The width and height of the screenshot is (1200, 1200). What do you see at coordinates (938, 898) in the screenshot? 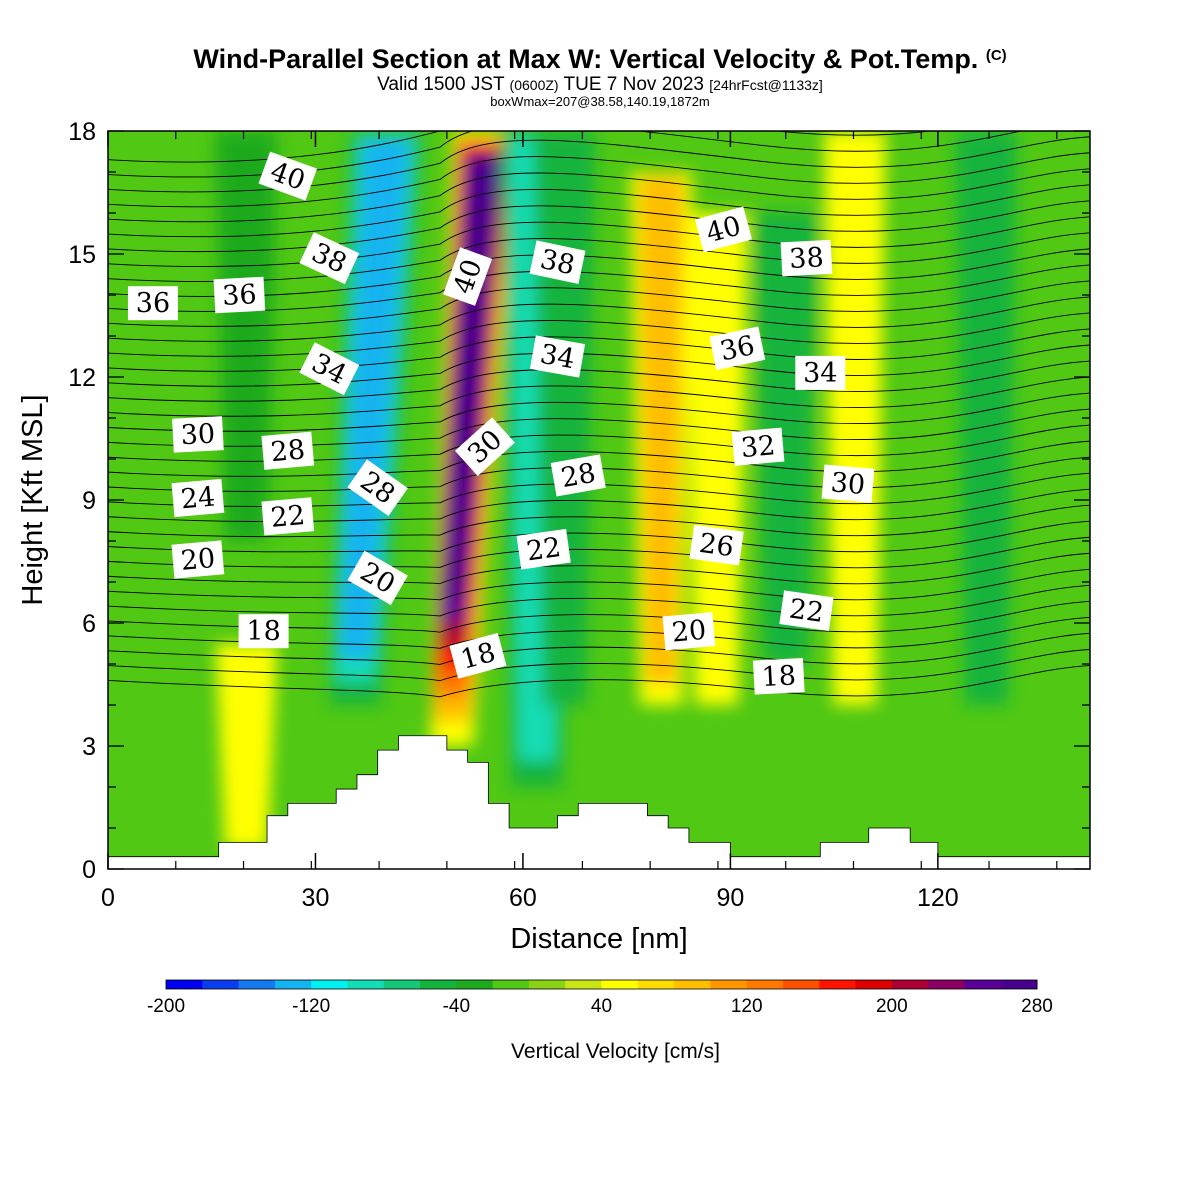
I see `x-tick-label: 120` at bounding box center [938, 898].